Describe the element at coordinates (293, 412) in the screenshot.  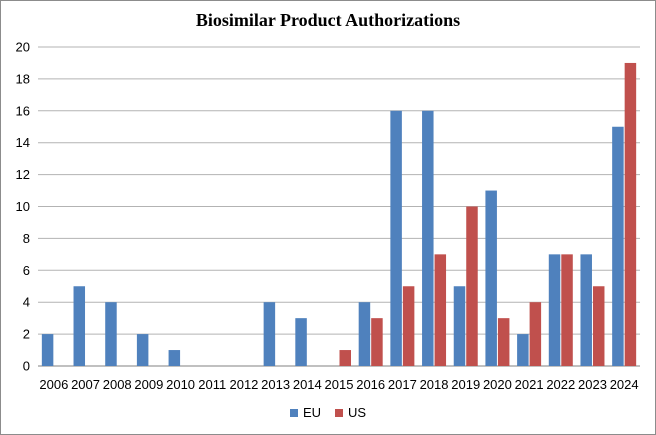
I see `legend-swatch-eu` at that location.